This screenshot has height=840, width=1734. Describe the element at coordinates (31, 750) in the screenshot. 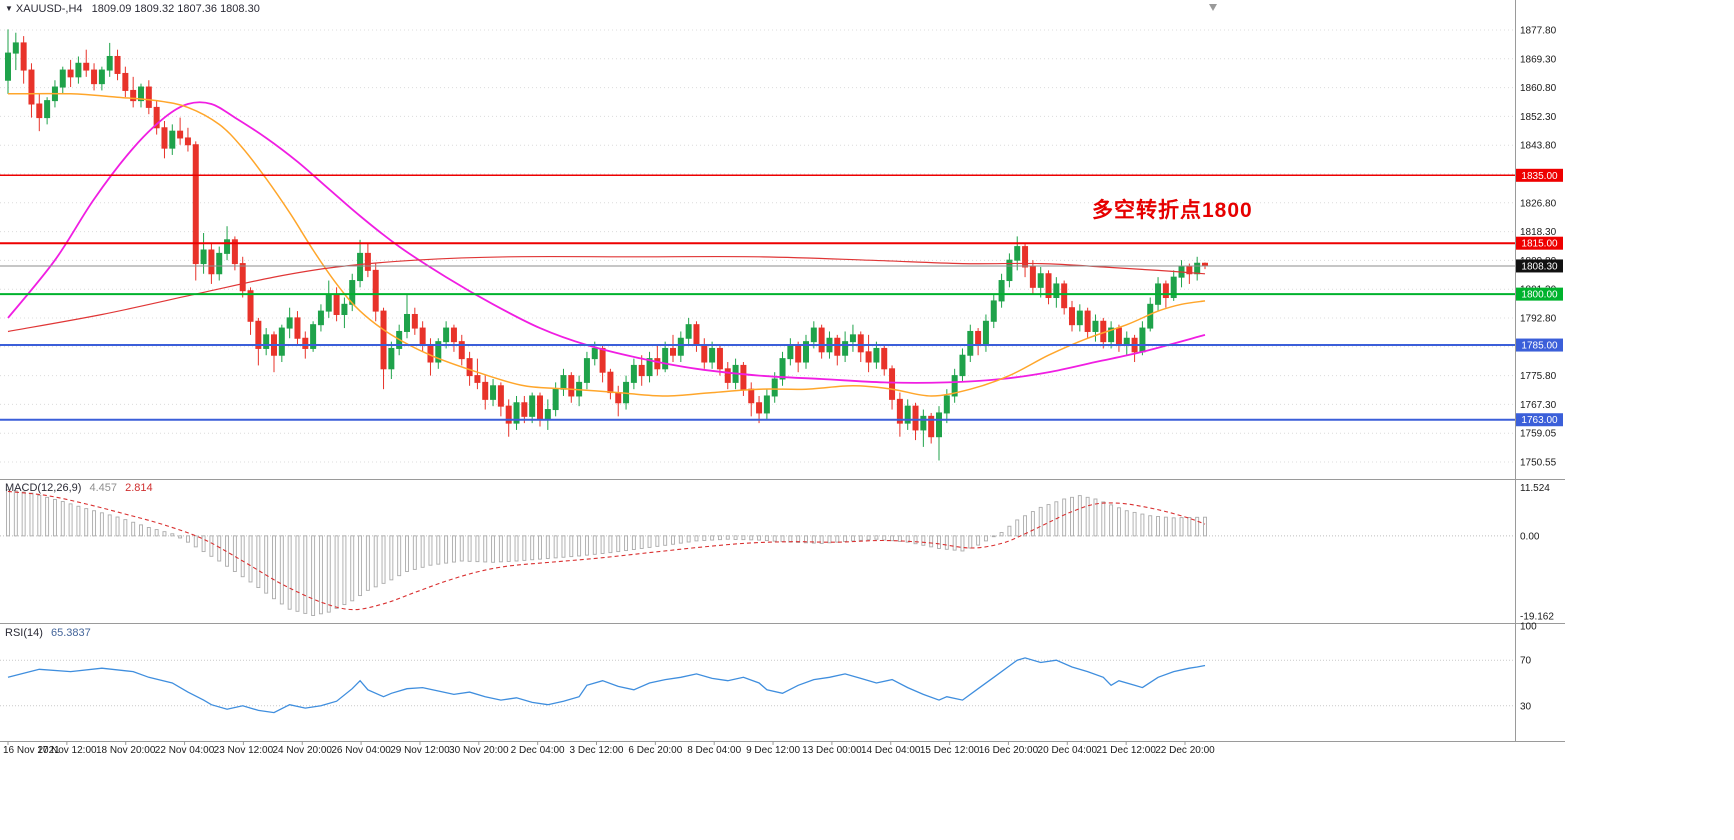

I see `svg-text: 16 Nov 2021` at that location.